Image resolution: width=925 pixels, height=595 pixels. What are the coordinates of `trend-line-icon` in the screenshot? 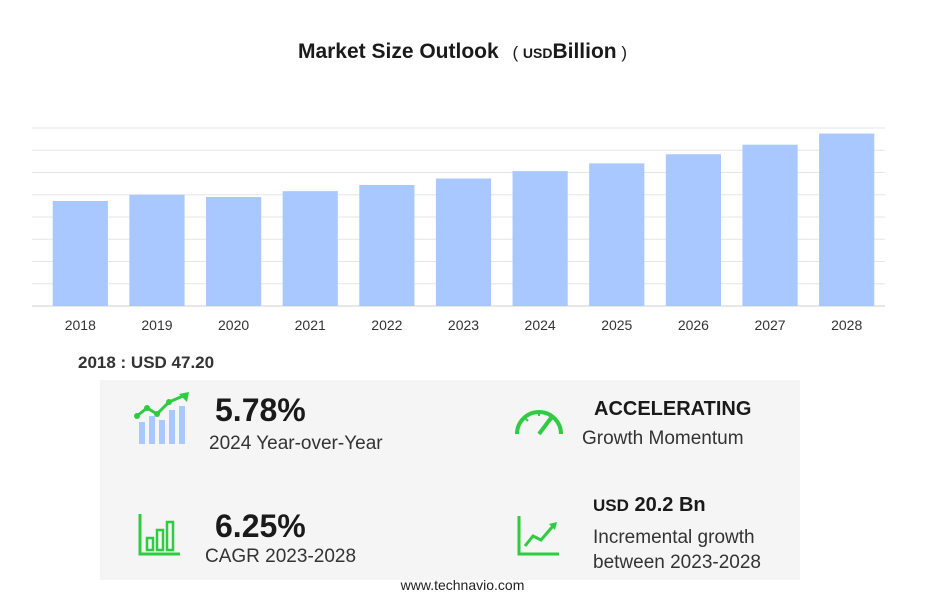 It's located at (538, 536).